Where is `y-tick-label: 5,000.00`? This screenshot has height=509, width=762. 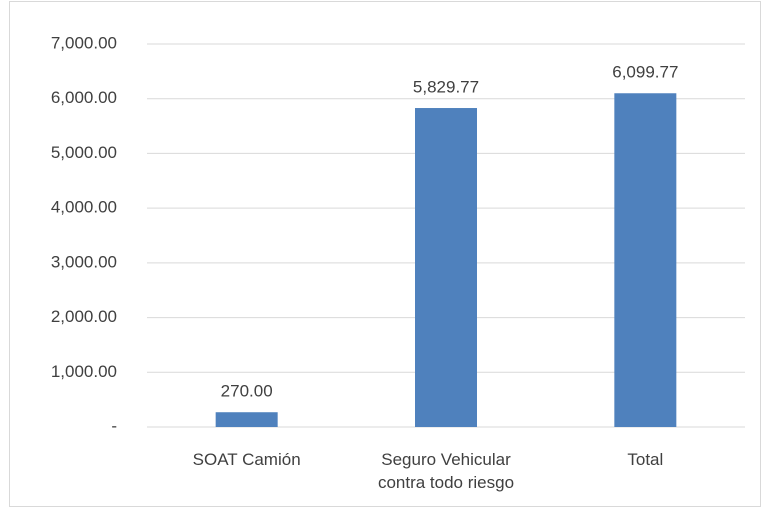
y-tick-label: 5,000.00 is located at coordinates (84, 152).